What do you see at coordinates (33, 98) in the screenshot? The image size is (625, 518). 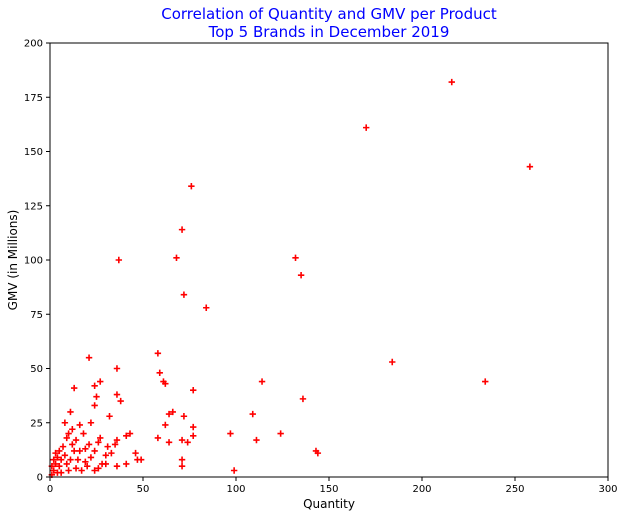 I see `y-tick-label: 175` at bounding box center [33, 98].